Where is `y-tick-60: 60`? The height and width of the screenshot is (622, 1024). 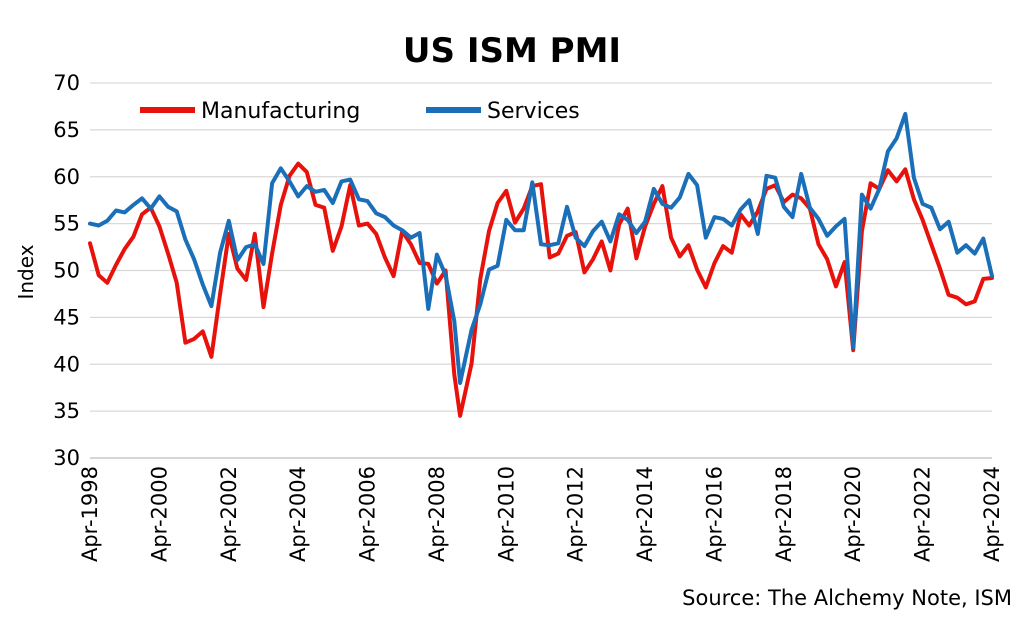 y-tick-60: 60 is located at coordinates (66, 177).